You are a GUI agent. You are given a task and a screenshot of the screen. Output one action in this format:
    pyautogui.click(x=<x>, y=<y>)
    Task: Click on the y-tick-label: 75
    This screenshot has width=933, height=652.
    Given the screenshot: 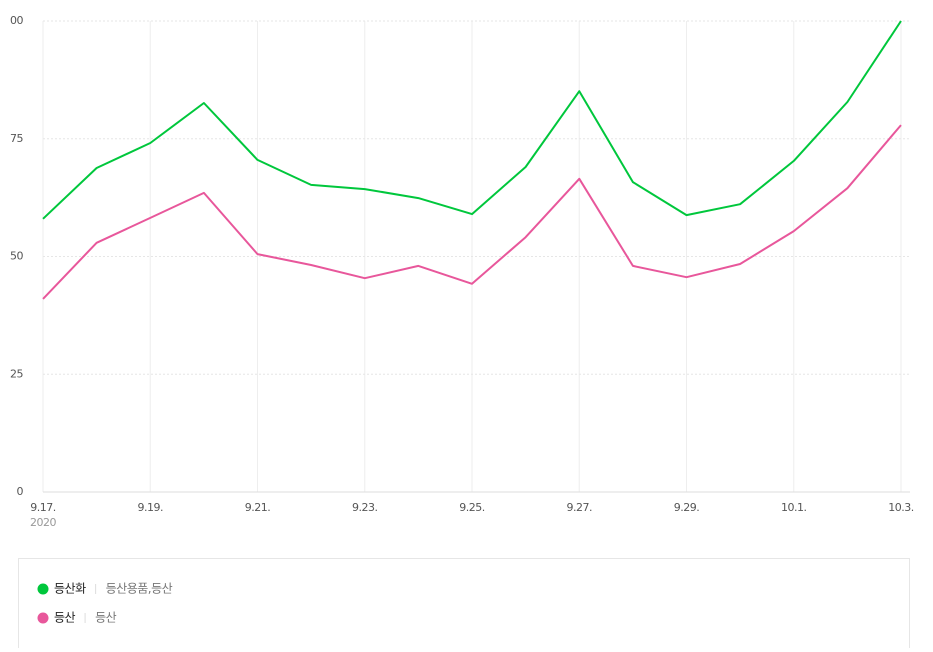 What is the action you would take?
    pyautogui.click(x=16, y=138)
    